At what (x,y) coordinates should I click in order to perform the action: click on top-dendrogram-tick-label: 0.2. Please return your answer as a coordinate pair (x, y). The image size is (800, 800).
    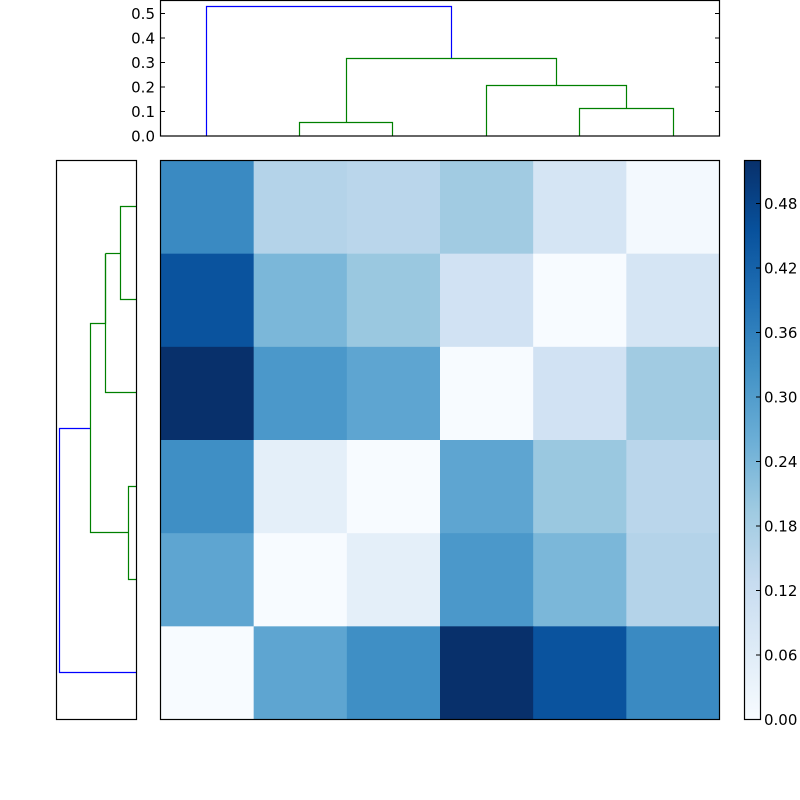
    Looking at the image, I should click on (143, 88).